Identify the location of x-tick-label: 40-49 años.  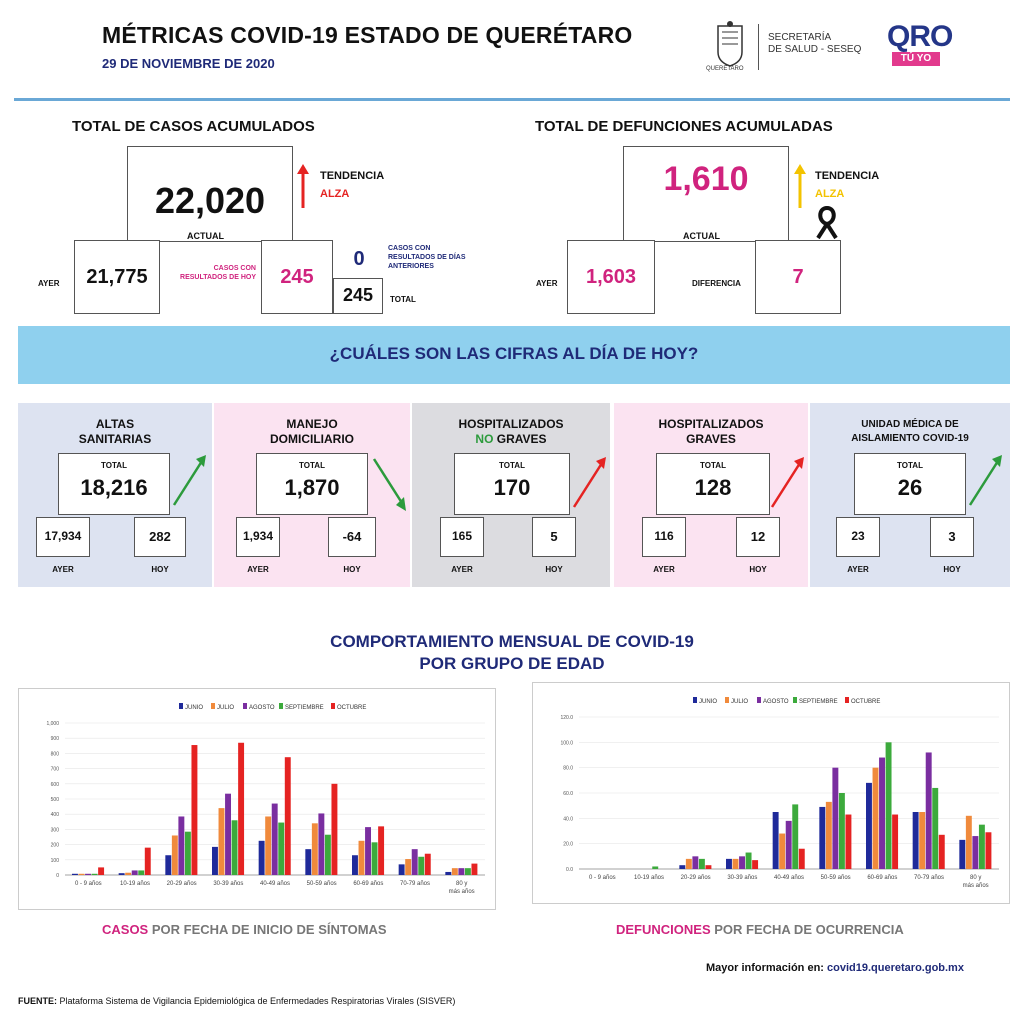
(789, 878).